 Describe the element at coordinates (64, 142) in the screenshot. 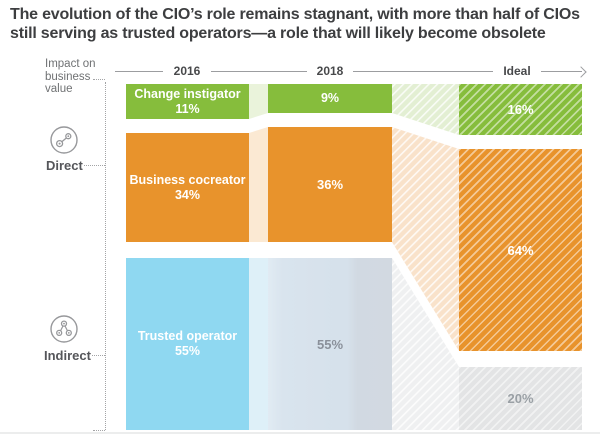

I see `direct-link-icon` at that location.